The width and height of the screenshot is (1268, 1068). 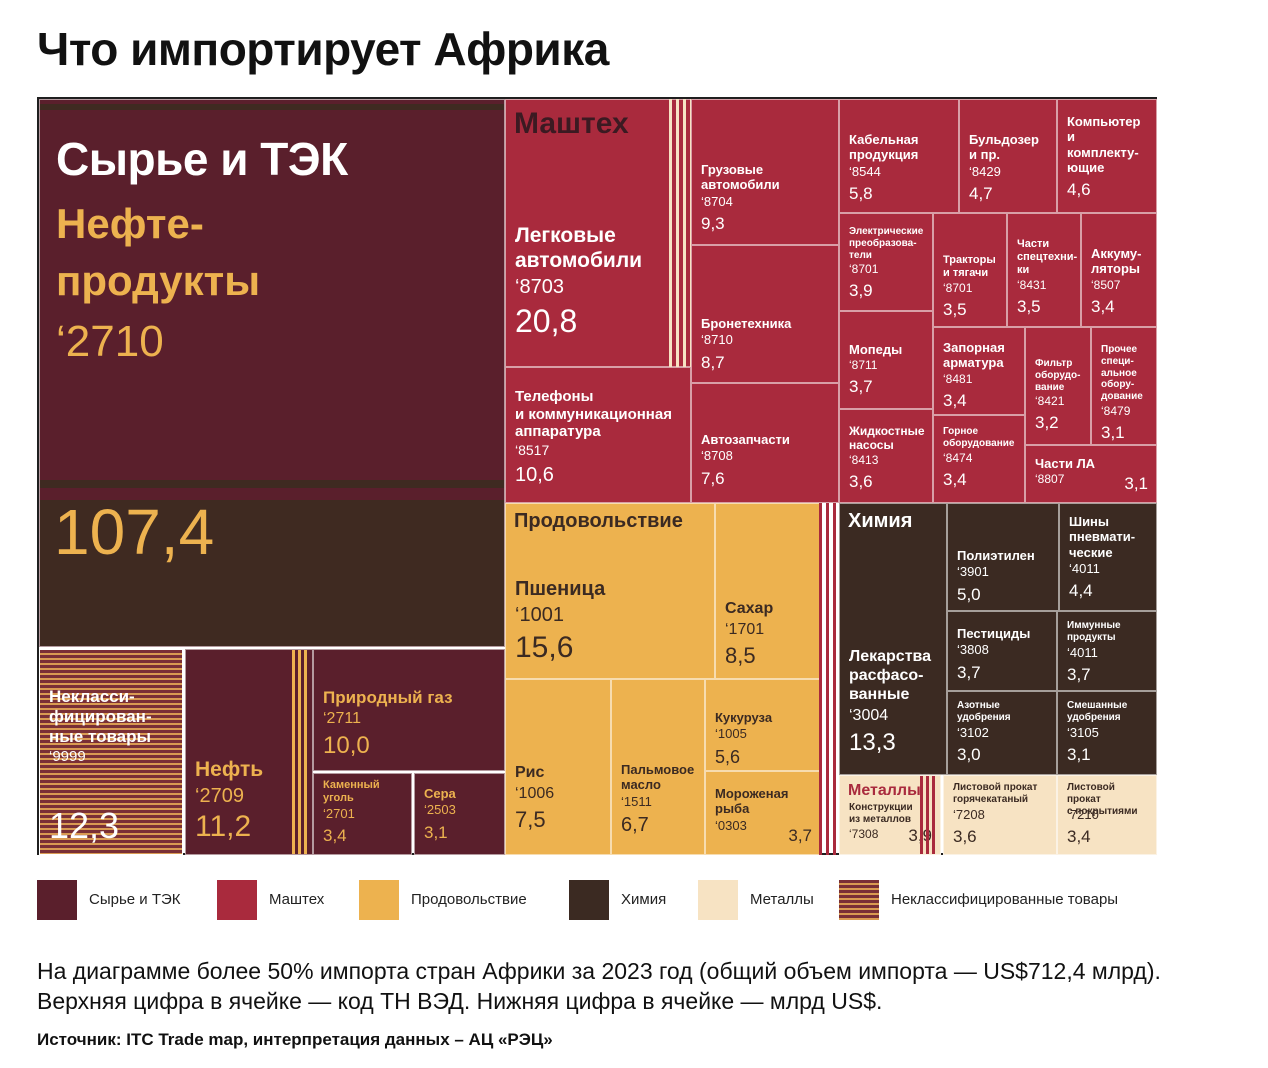 I want to click on treemap-cell: Бронетехника ‘8710 8,7, so click(x=765, y=314).